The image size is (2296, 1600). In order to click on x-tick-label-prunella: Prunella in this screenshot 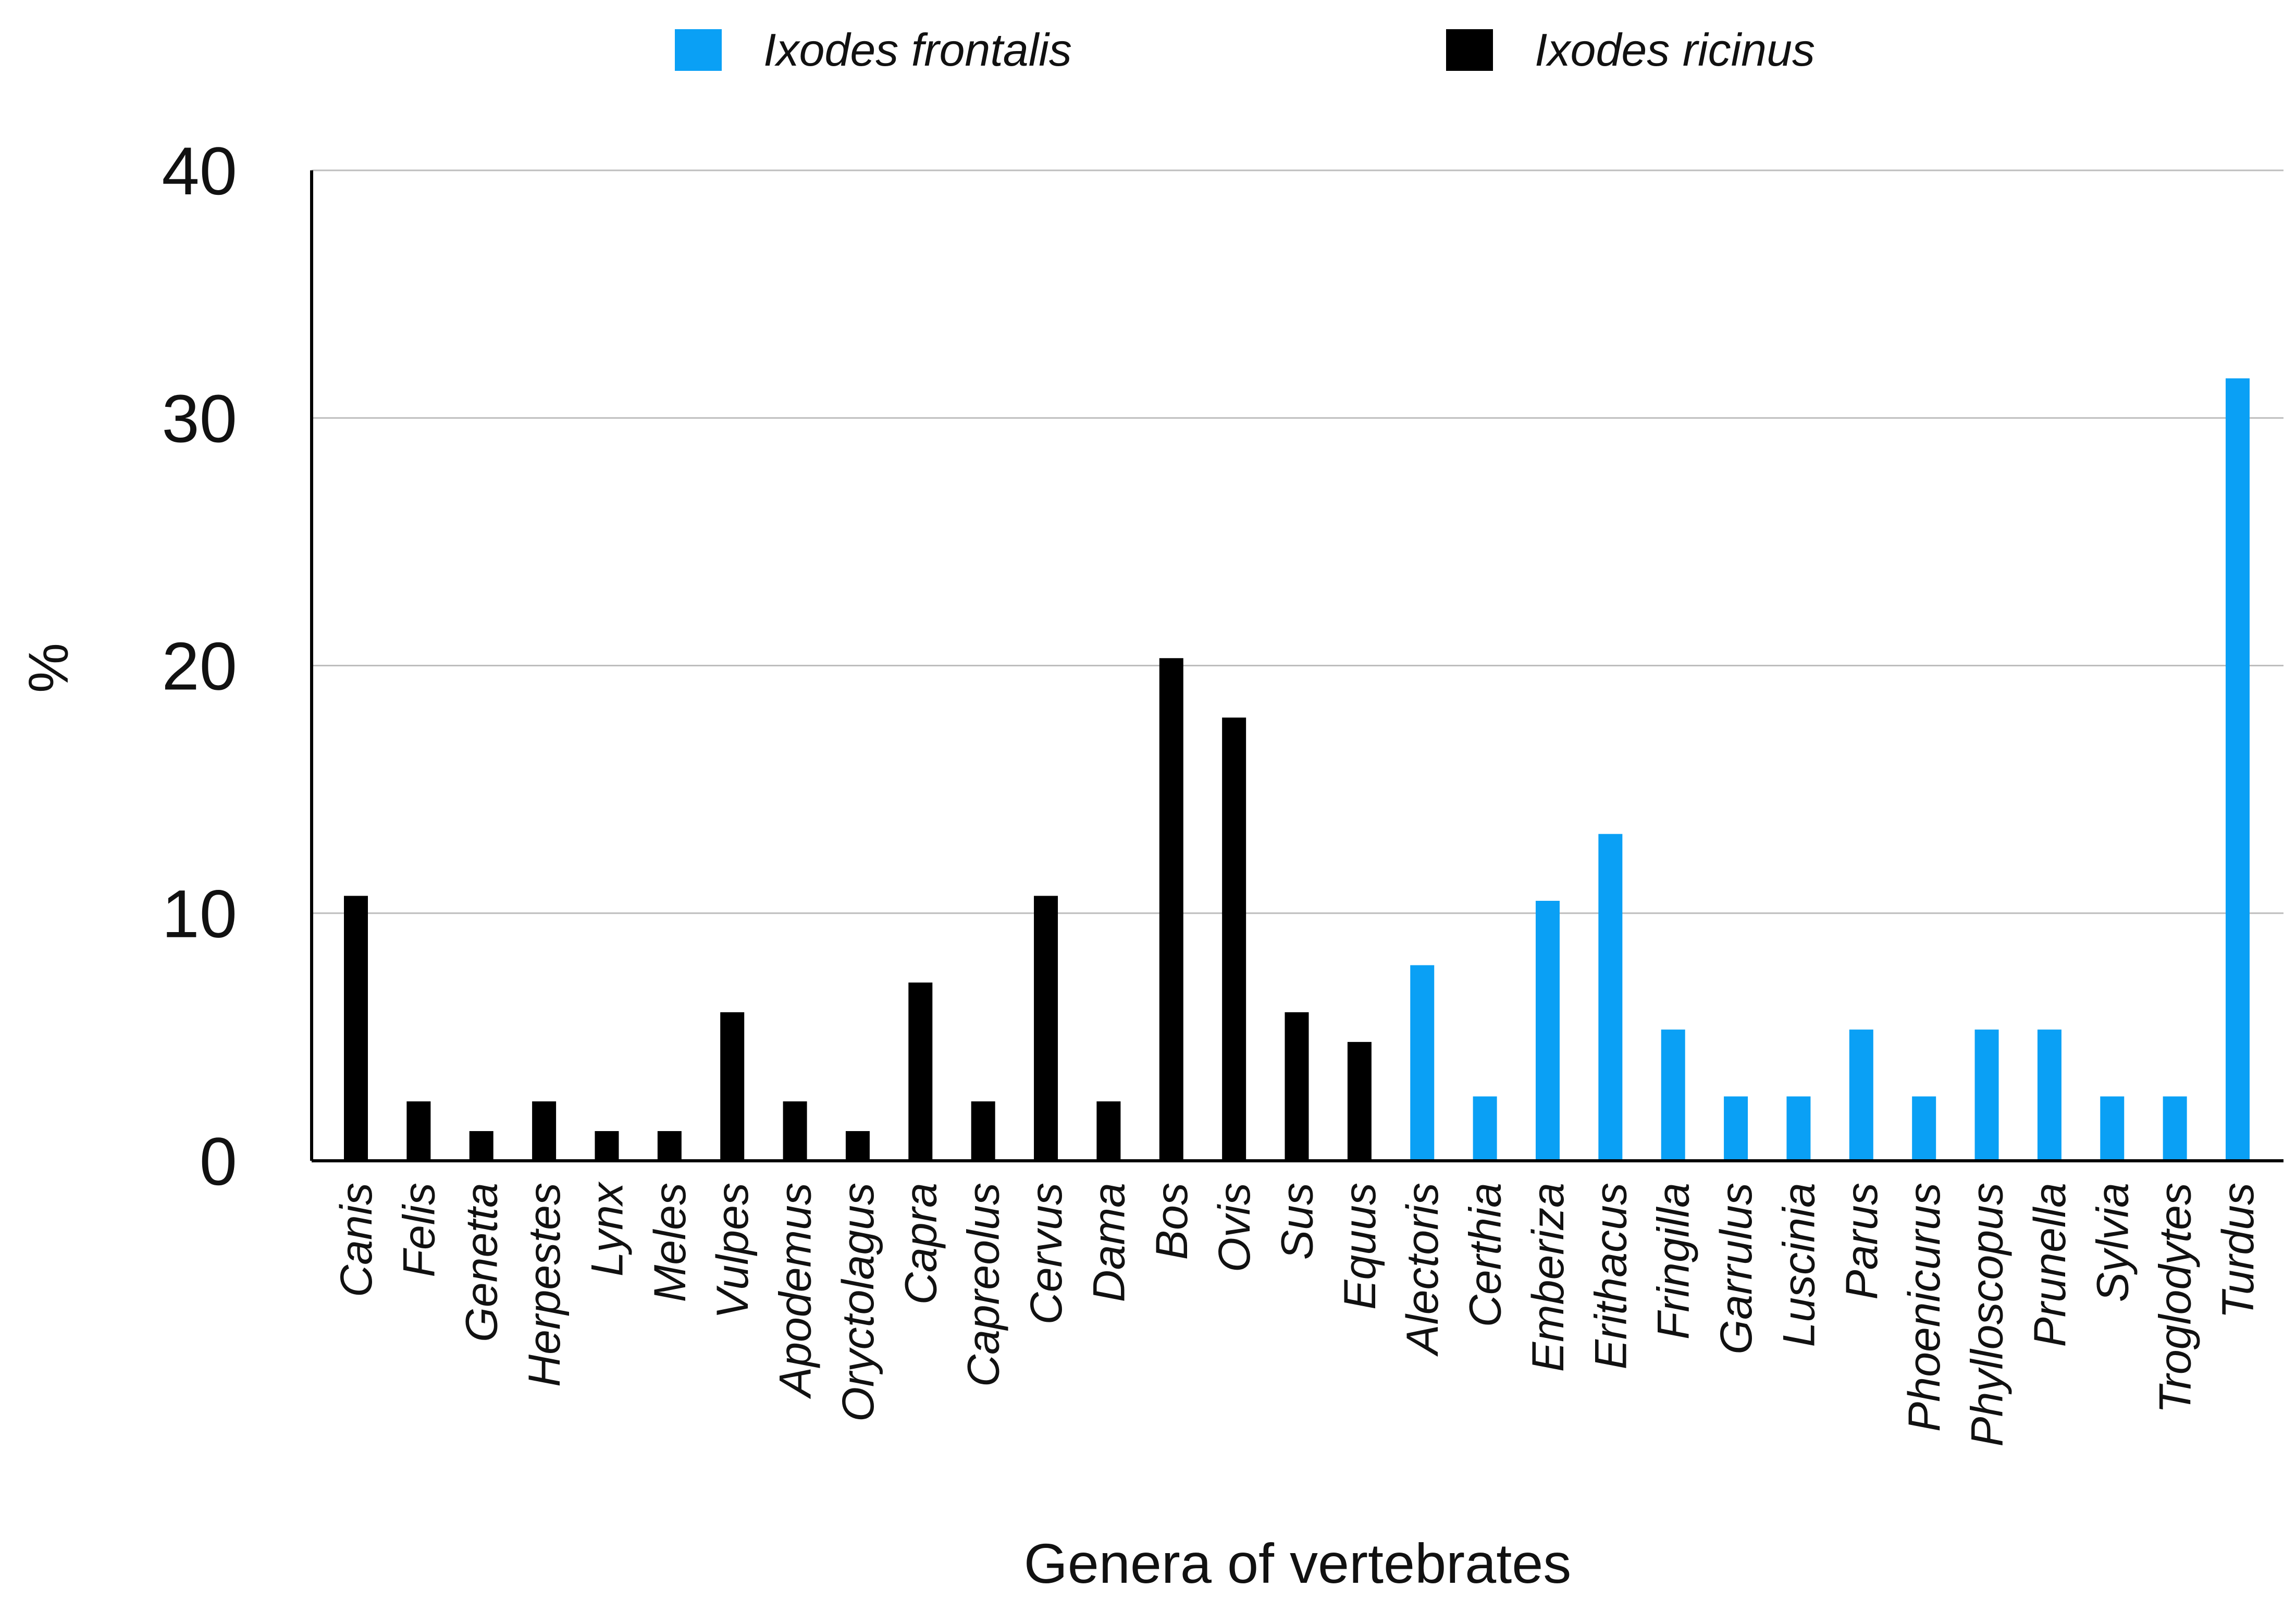, I will do `click(2050, 1265)`.